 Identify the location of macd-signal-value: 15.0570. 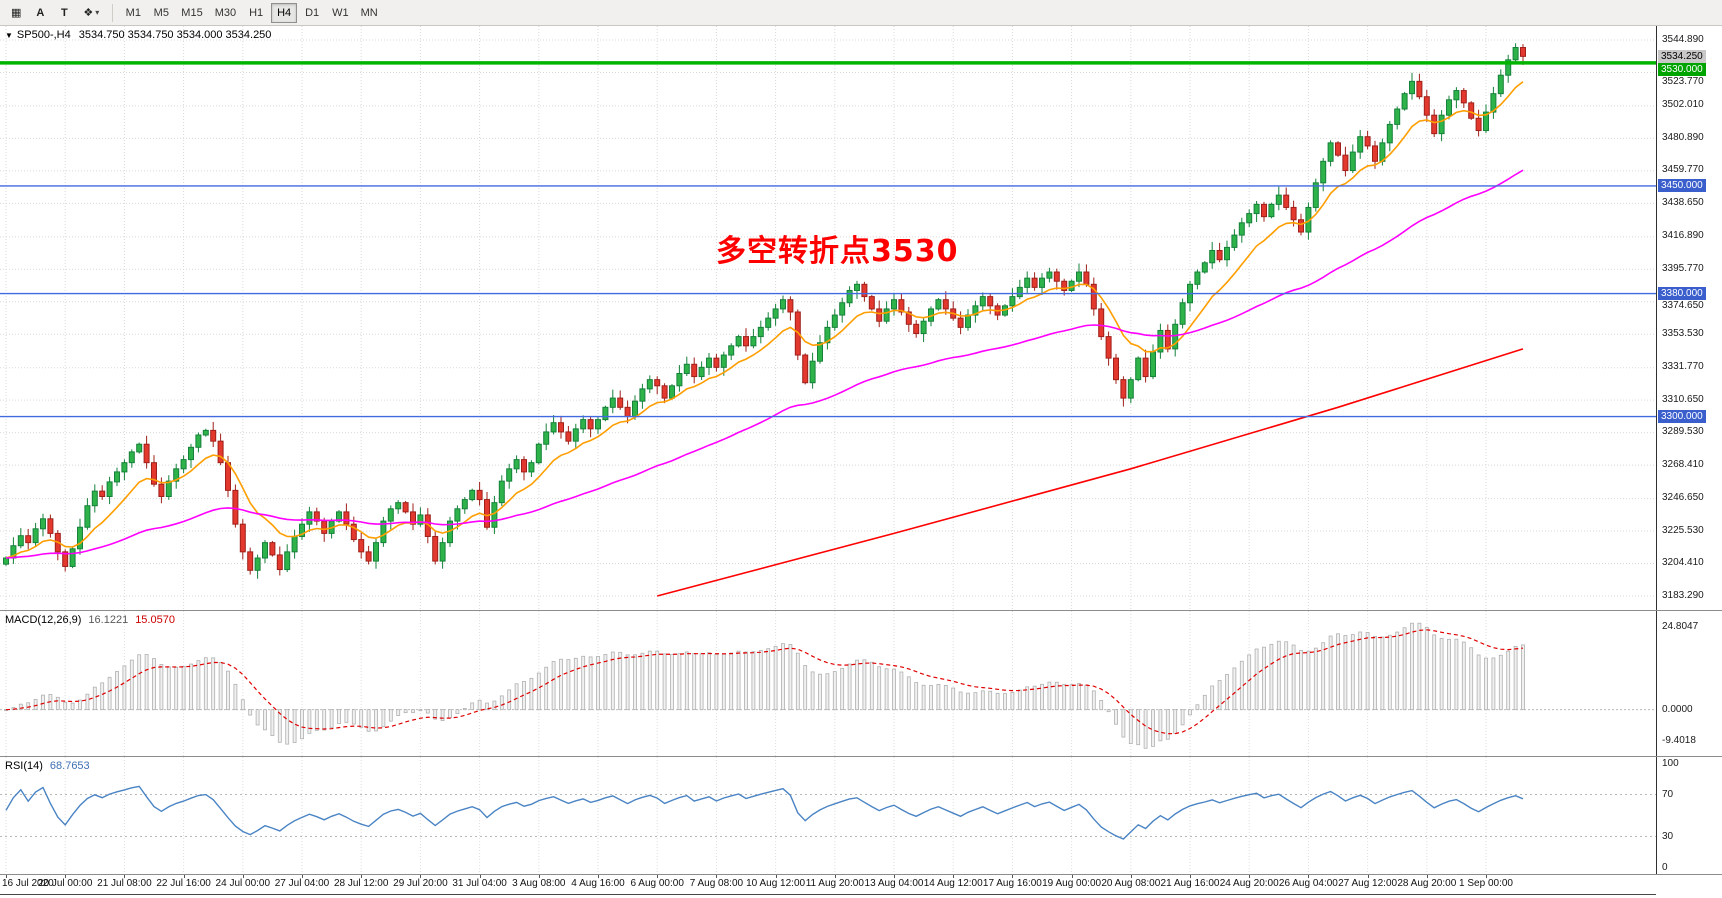
(155, 620).